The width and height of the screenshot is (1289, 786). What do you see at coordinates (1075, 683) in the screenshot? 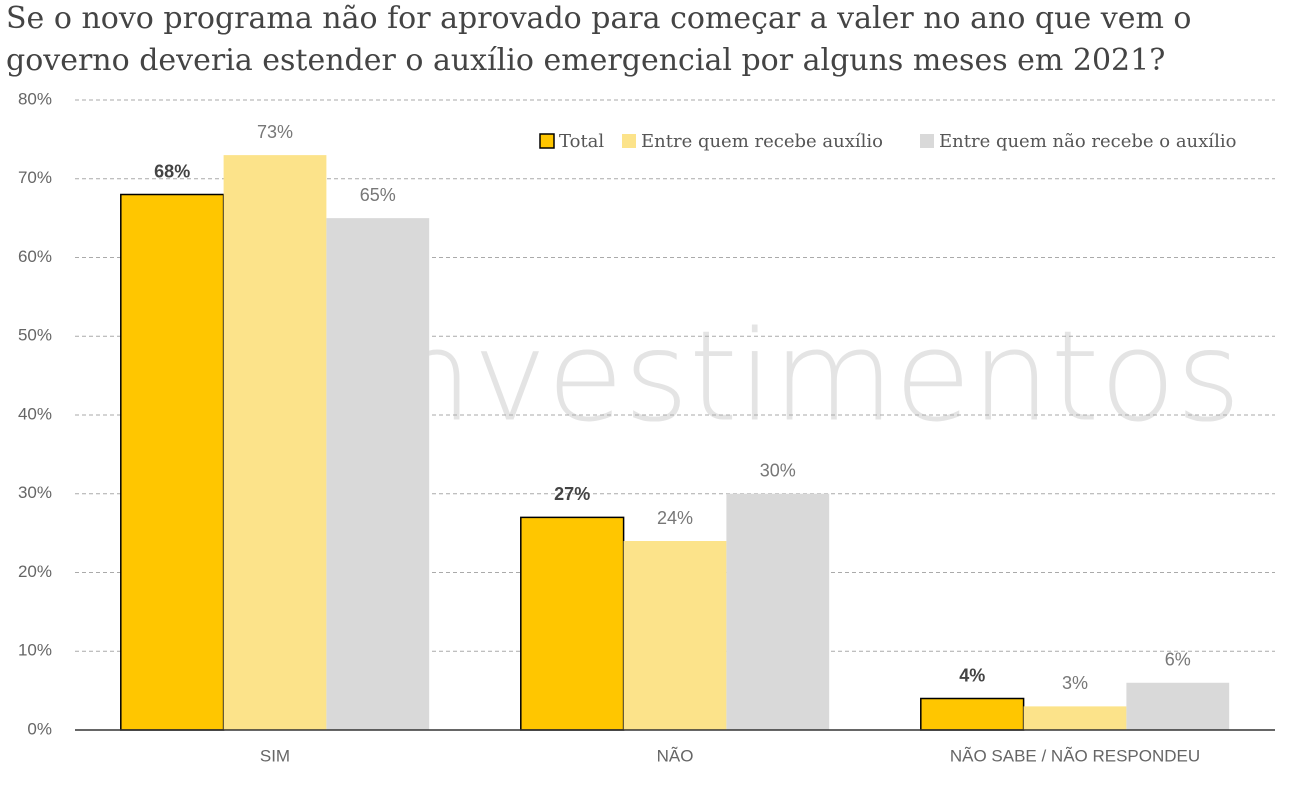
I see `data-label: 3%` at bounding box center [1075, 683].